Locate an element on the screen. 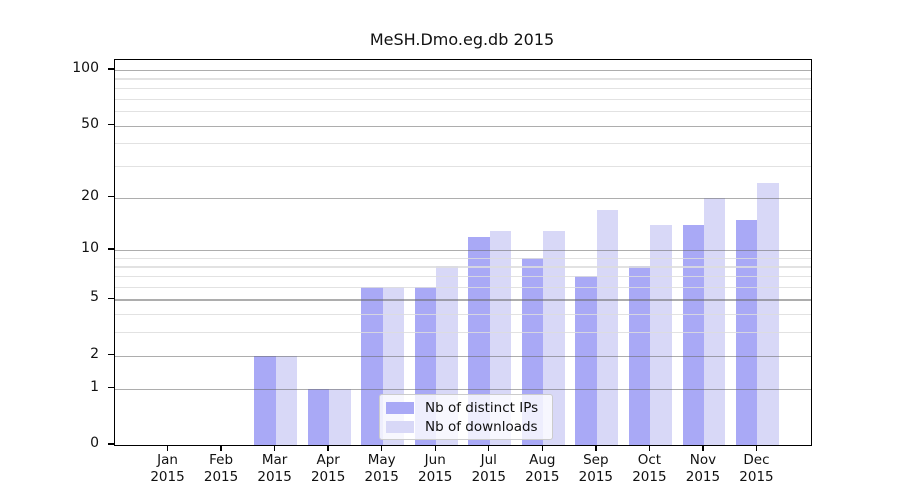 This screenshot has width=900, height=500. y-tick-label: 10 is located at coordinates (90, 248).